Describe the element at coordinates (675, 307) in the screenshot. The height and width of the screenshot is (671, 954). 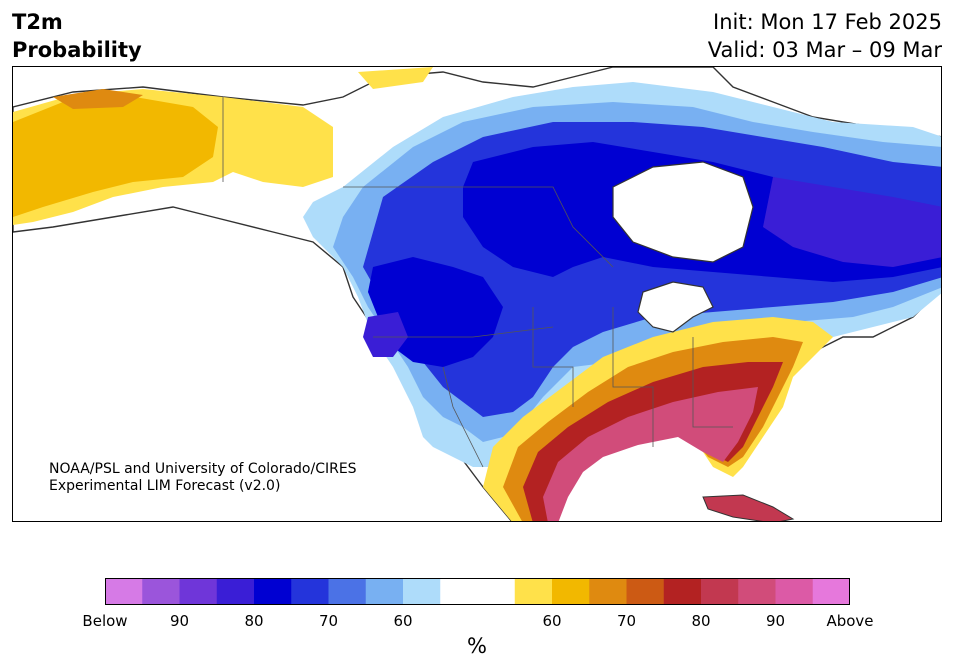
I see `great-lakes` at that location.